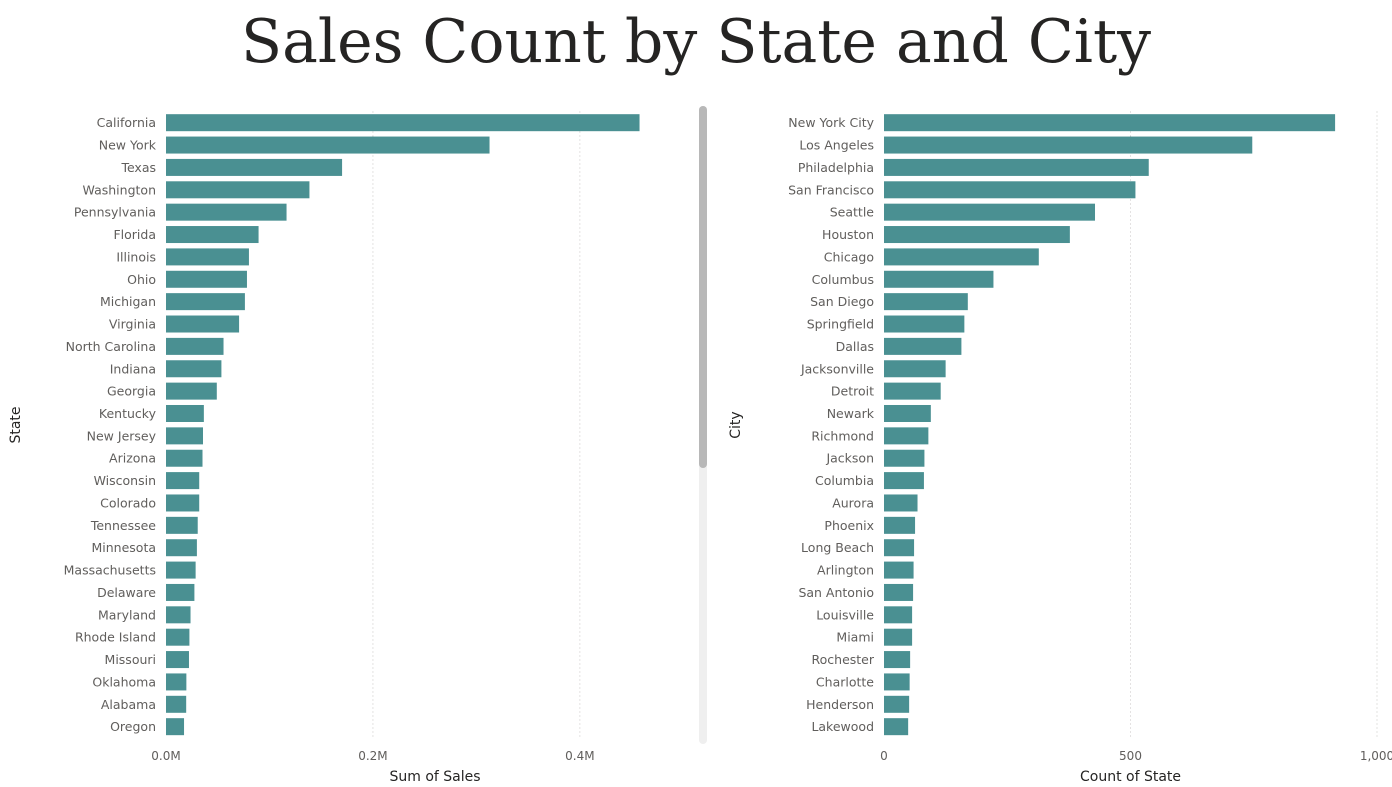 This screenshot has width=1392, height=787. What do you see at coordinates (133, 726) in the screenshot?
I see `category-label: Oregon` at bounding box center [133, 726].